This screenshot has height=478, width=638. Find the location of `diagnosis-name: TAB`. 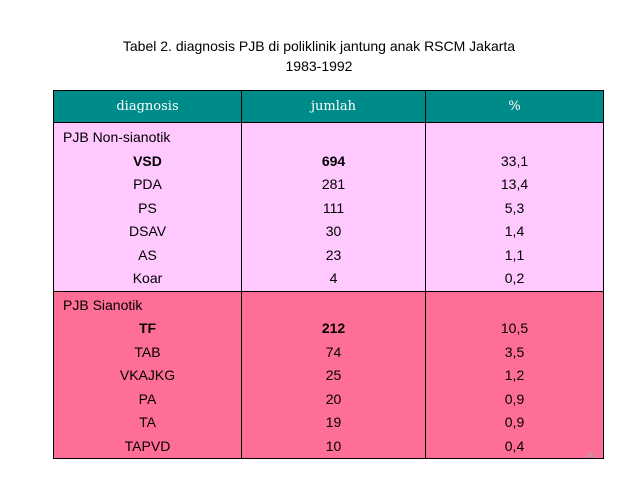

diagnosis-name: TAB is located at coordinates (147, 351).